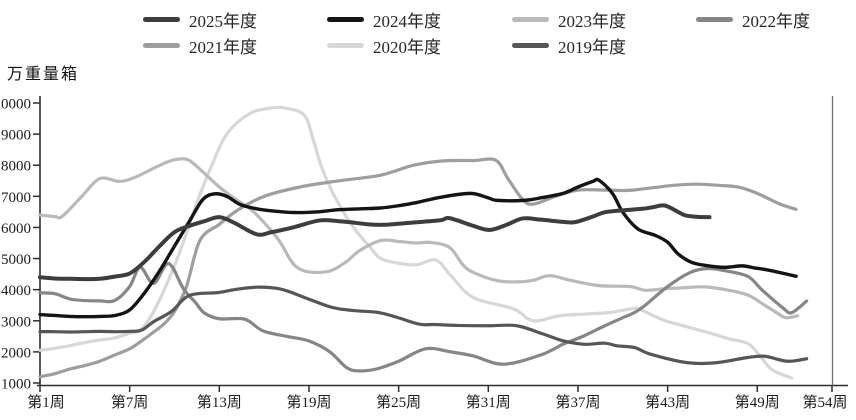 Image resolution: width=856 pixels, height=420 pixels. Describe the element at coordinates (16, 353) in the screenshot. I see `y-tick-label: 2000` at that location.